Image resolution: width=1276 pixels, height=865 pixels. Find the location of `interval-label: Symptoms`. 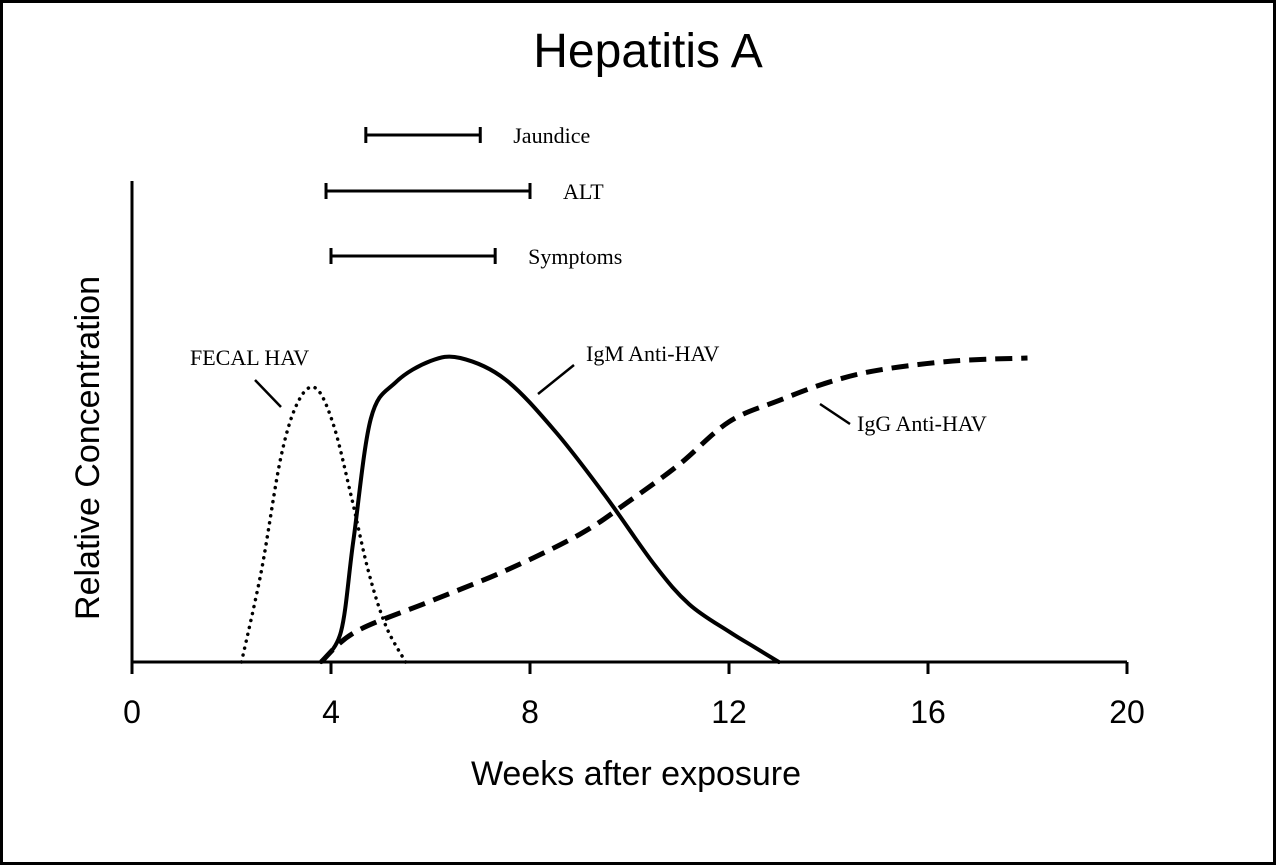

interval-label: Symptoms is located at coordinates (575, 256).